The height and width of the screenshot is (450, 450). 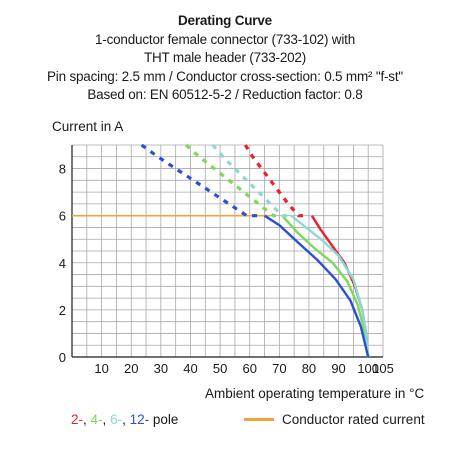 What do you see at coordinates (249, 368) in the screenshot?
I see `x-tick-label: 60` at bounding box center [249, 368].